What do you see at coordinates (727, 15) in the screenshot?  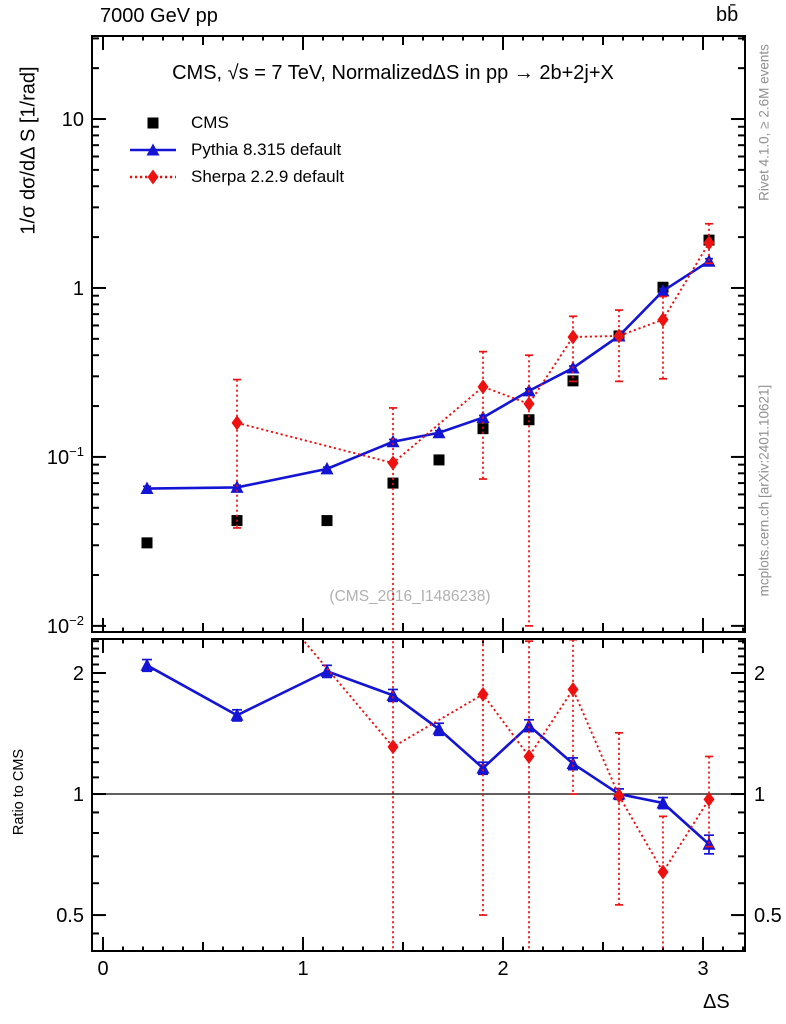 I see `process-label: bb̄` at bounding box center [727, 15].